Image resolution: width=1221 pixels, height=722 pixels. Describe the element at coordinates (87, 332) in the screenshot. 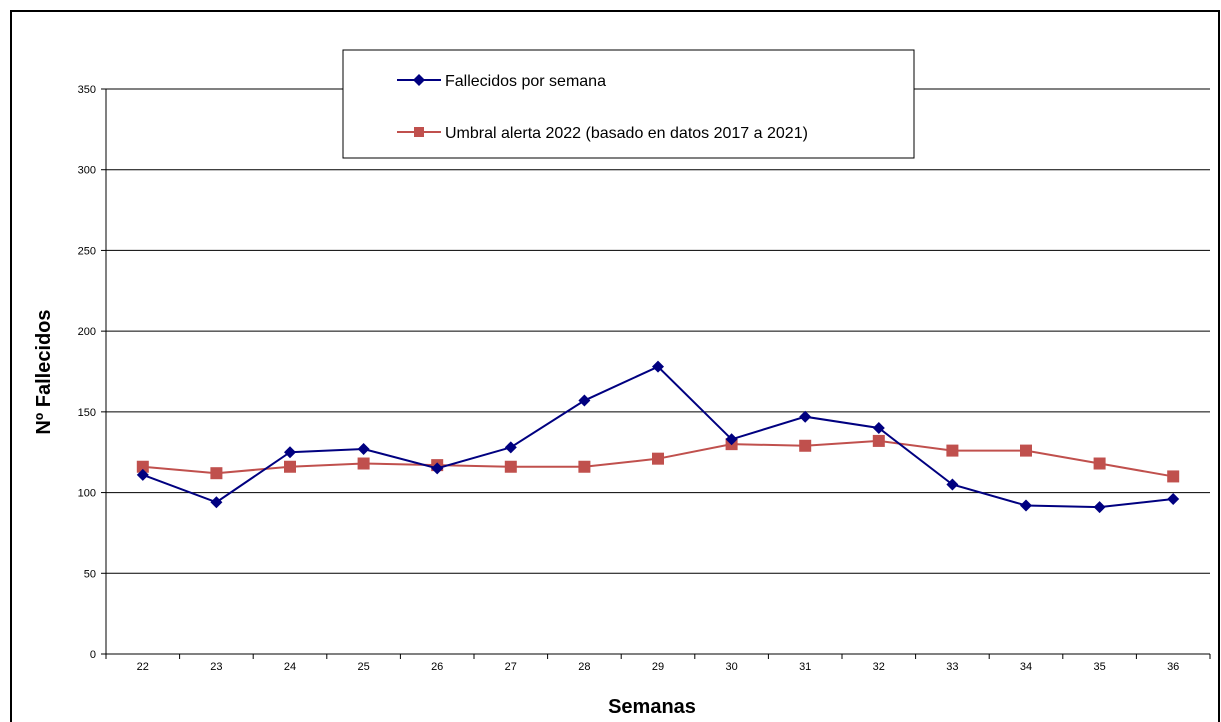

I see `y-tick-label: 200` at that location.